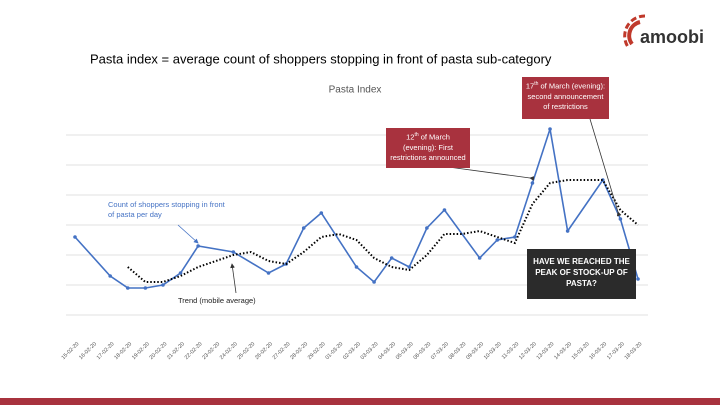  What do you see at coordinates (410, 137) in the screenshot?
I see `annotation-day: 12` at bounding box center [410, 137].